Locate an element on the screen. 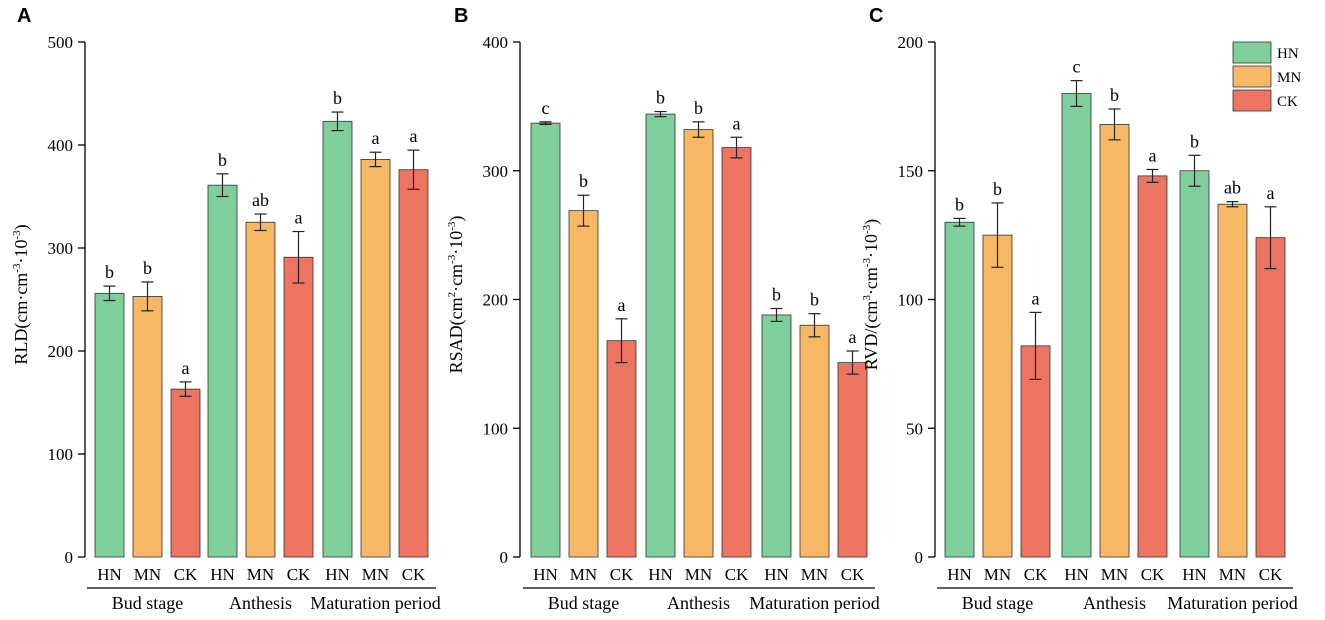 This screenshot has height=620, width=1325. legend-label: MN is located at coordinates (1289, 78).